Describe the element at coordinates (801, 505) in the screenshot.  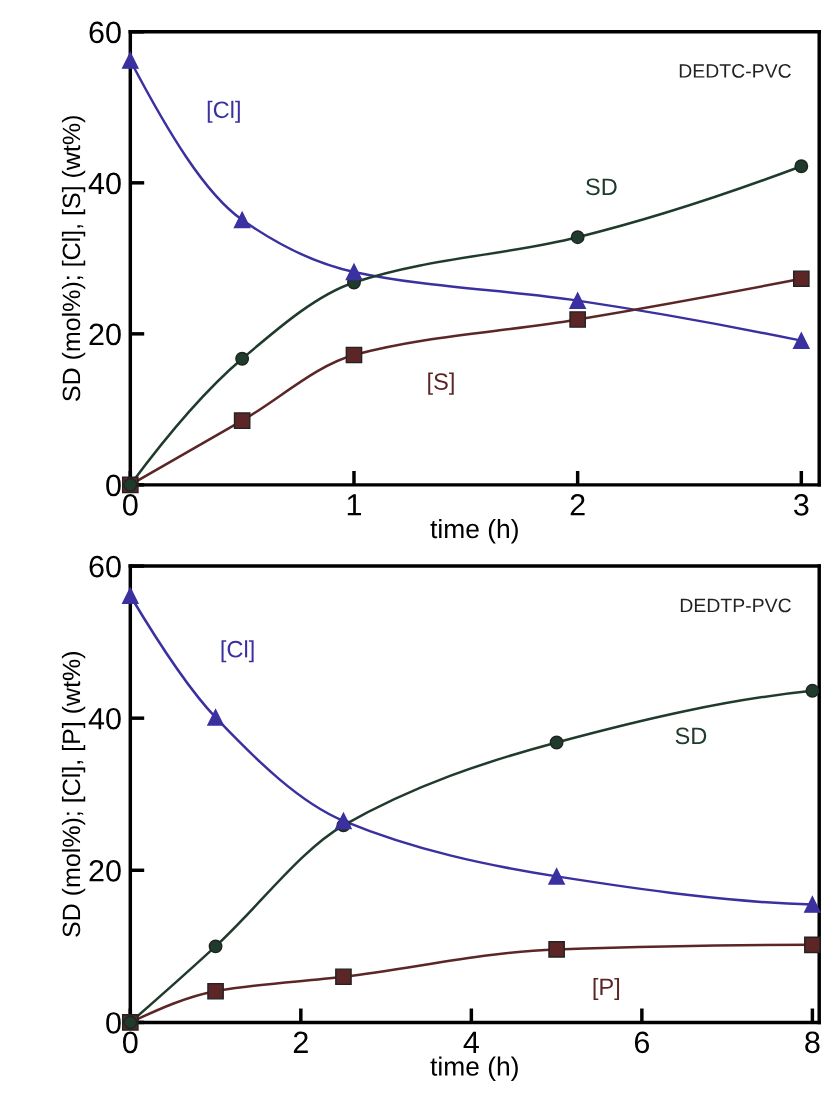
I see `x-tick-label: 3` at that location.